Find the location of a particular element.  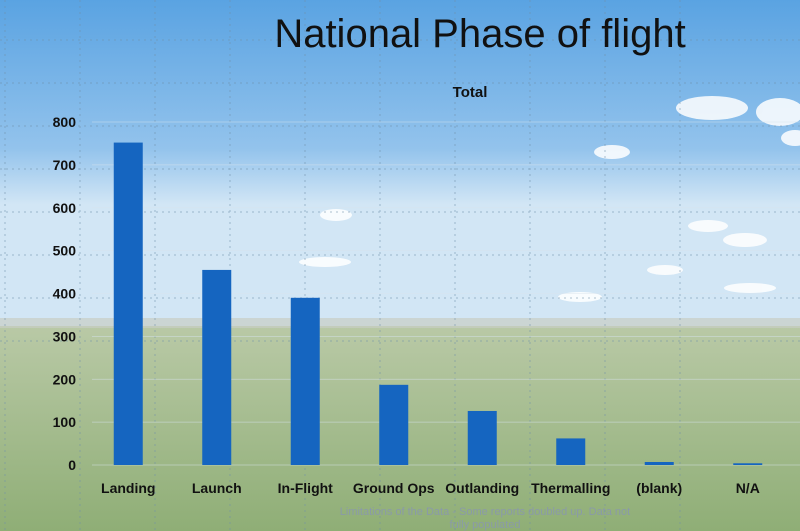

x-tick-label: Outlanding is located at coordinates (482, 488).